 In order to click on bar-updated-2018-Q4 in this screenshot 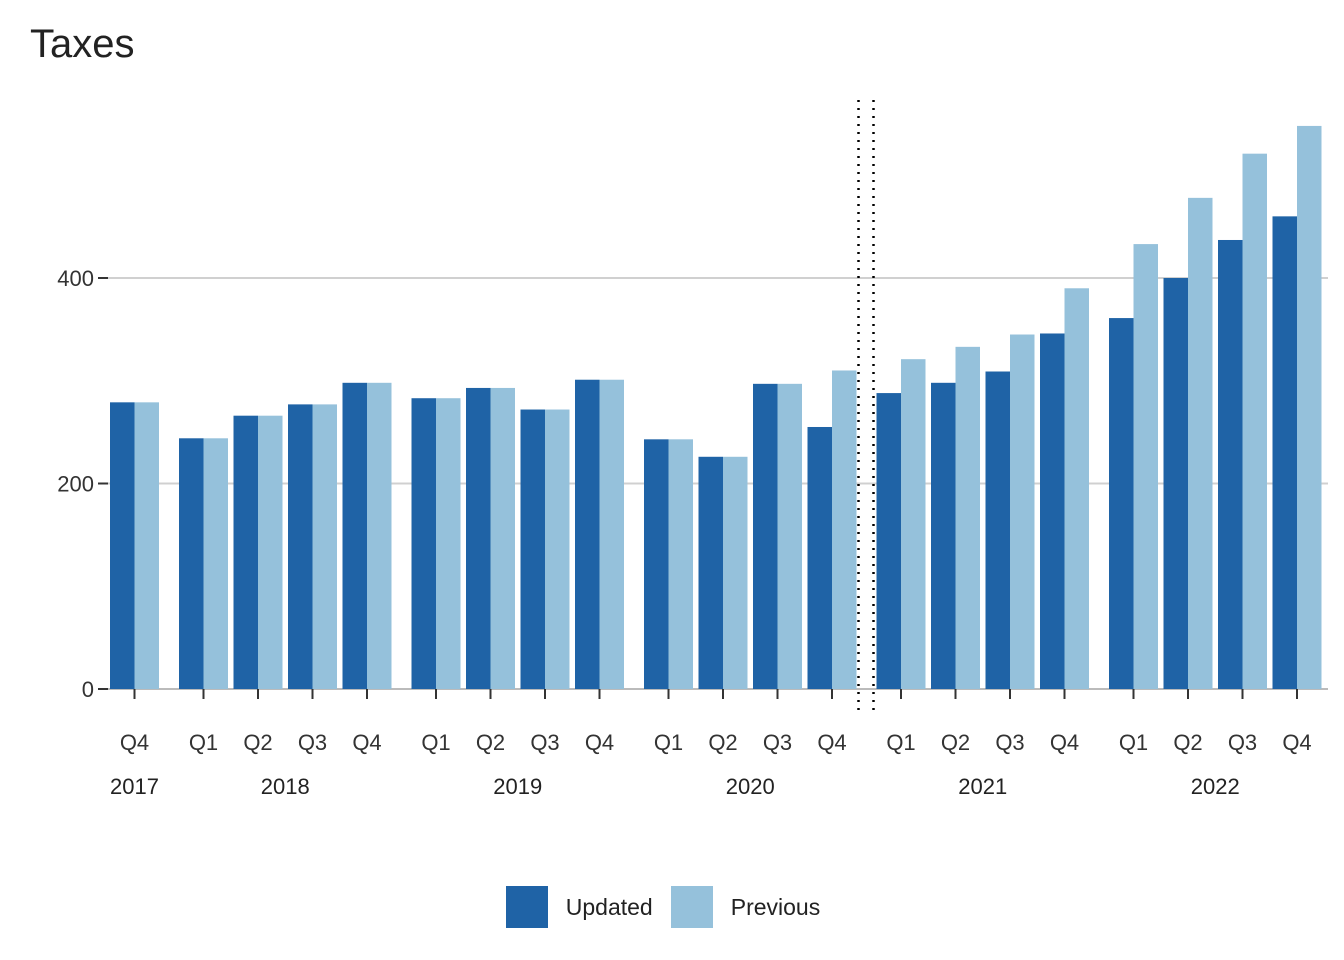, I will do `click(354, 535)`.